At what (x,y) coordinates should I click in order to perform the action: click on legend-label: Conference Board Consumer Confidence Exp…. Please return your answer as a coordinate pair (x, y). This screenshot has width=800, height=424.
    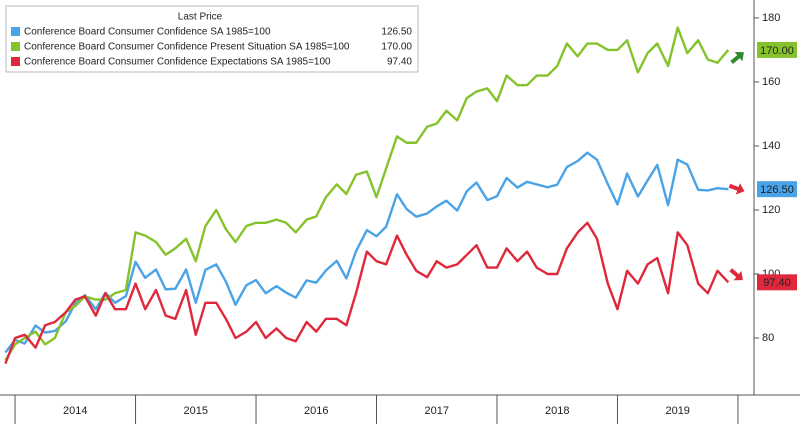
    Looking at the image, I should click on (177, 62).